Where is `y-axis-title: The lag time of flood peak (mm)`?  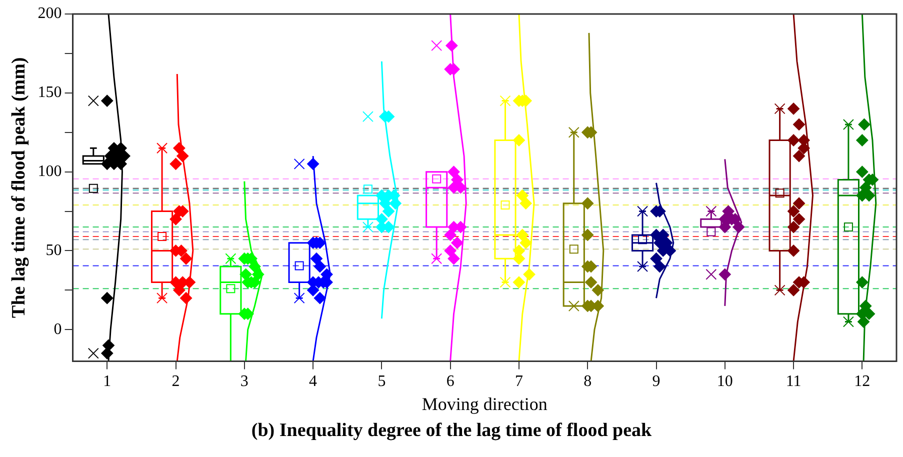
y-axis-title: The lag time of flood peak (mm) is located at coordinates (19, 187).